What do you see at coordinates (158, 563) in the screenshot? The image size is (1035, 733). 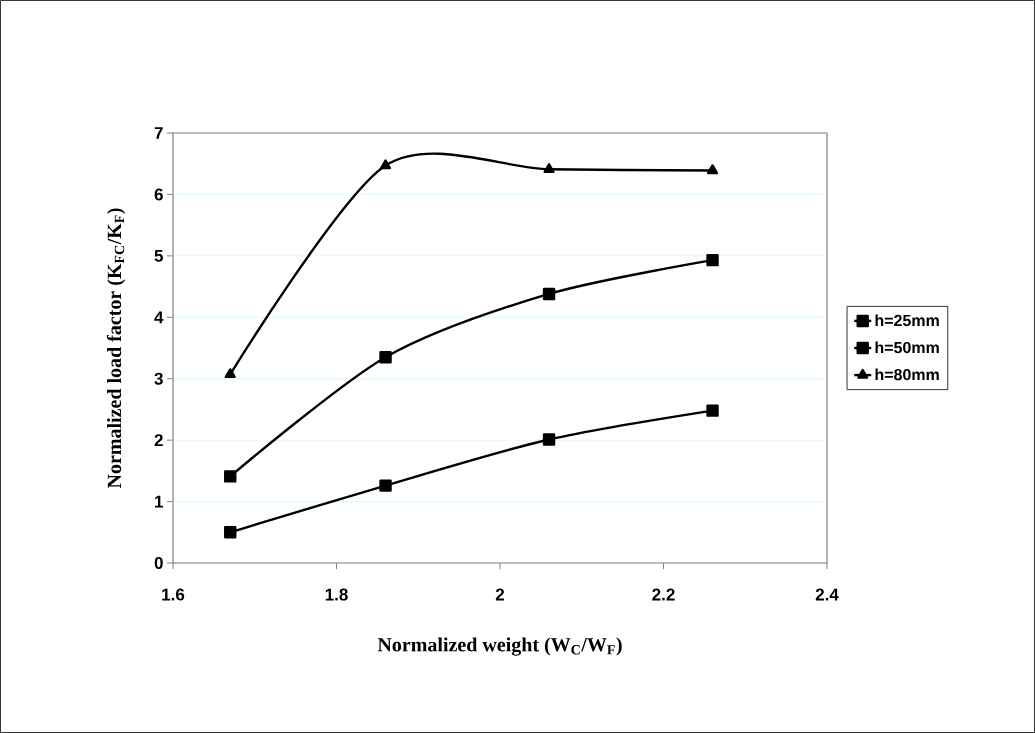 I see `y-tick-label: 0` at bounding box center [158, 563].